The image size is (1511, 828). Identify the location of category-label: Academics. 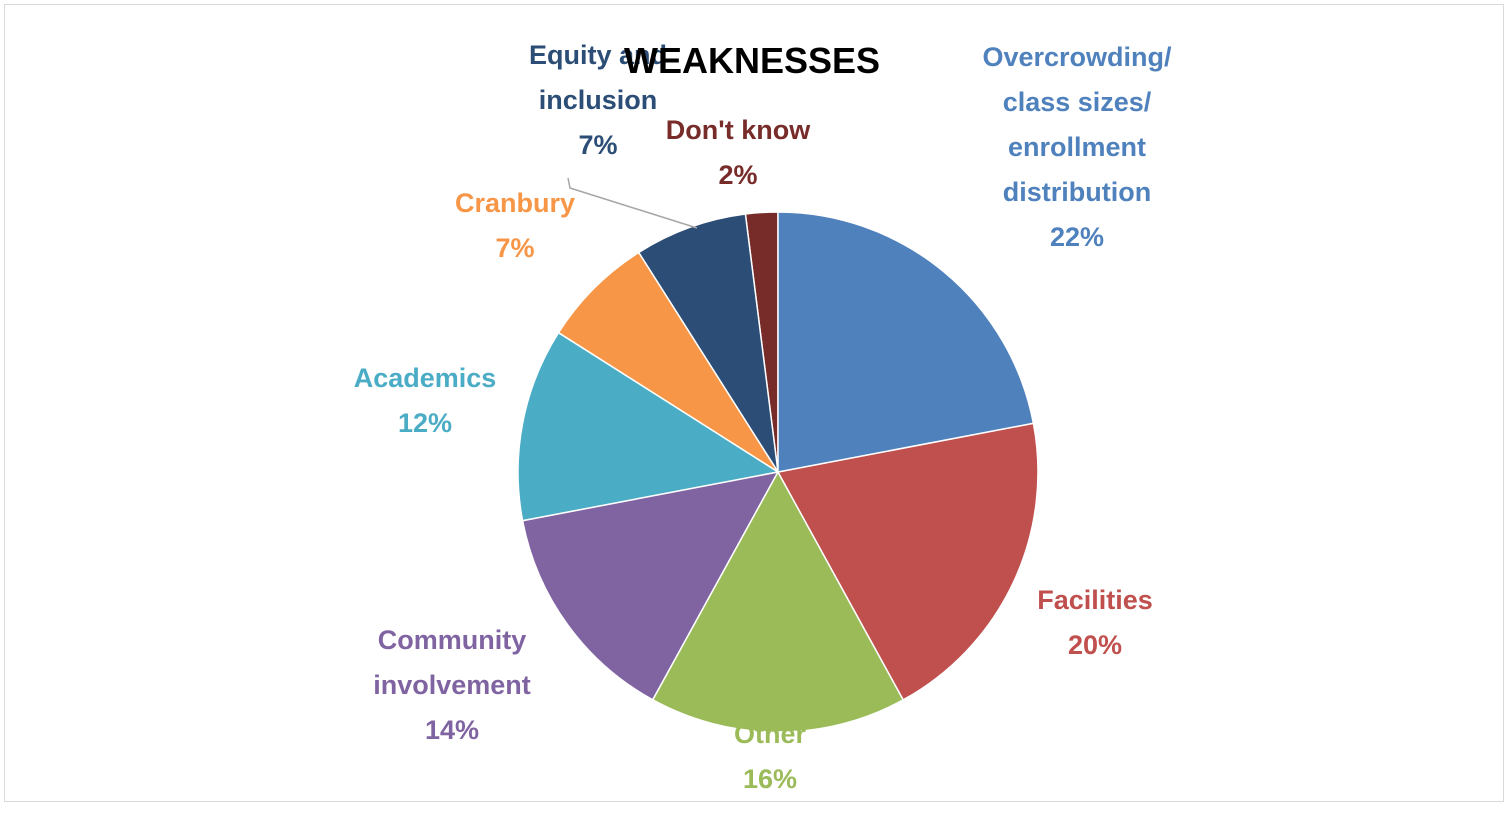
(425, 378).